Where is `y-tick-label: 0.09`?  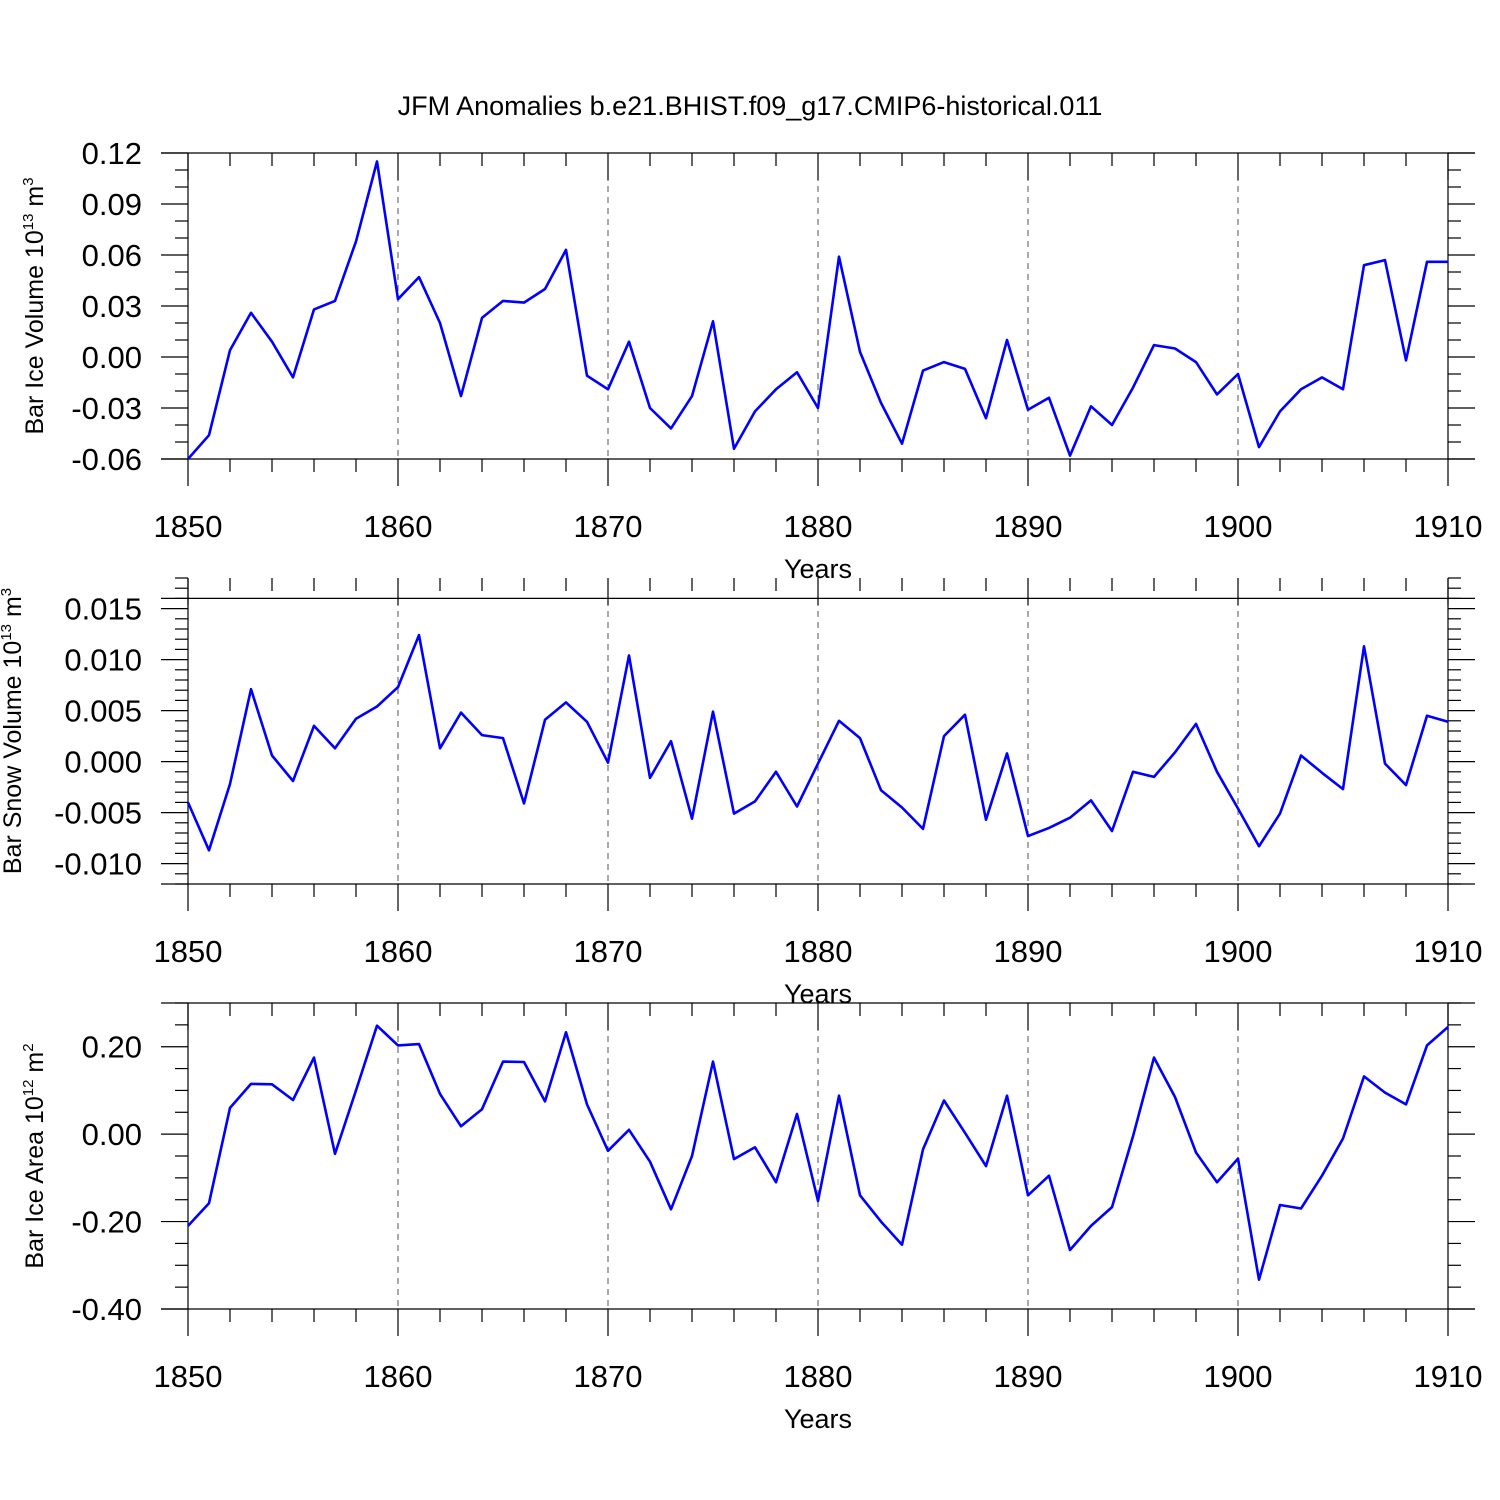
y-tick-label: 0.09 is located at coordinates (112, 204).